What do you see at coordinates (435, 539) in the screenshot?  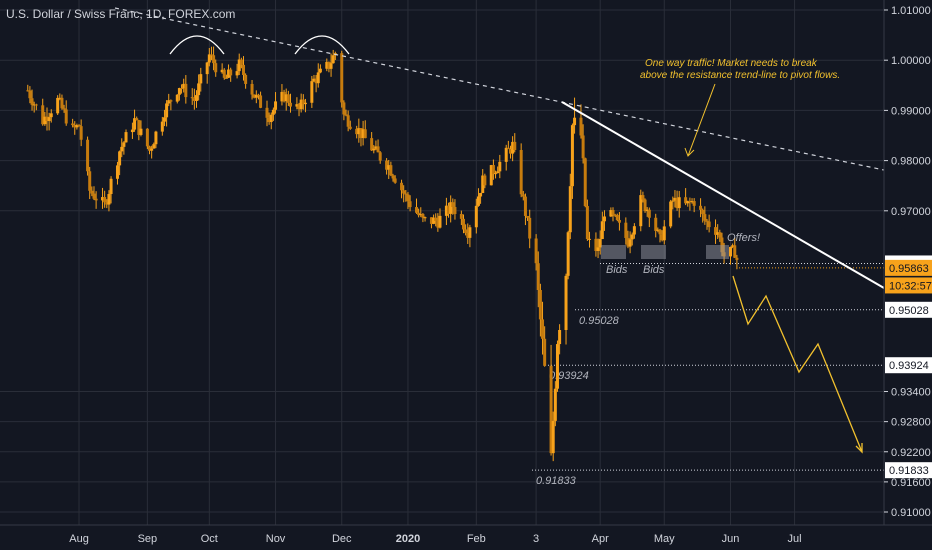 I see `time-axis: Aug Sep Oct Nov Dec 2020 Feb 3 Apr May Jun Jul` at bounding box center [435, 539].